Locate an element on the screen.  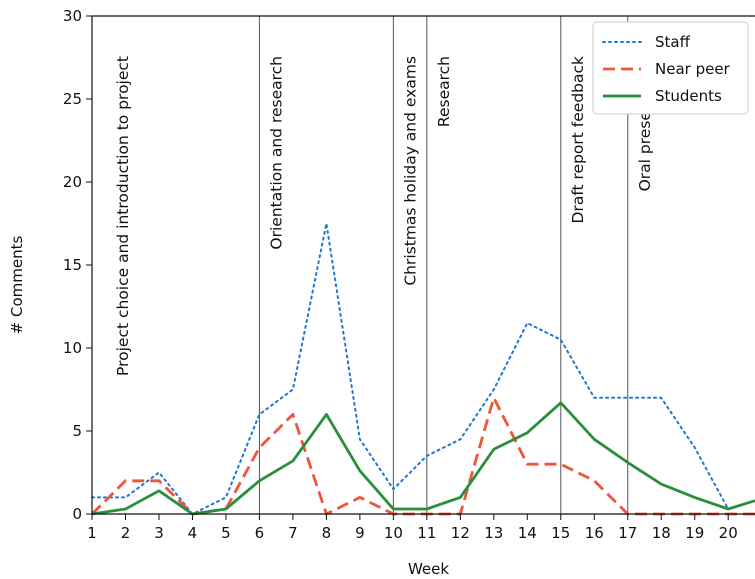
y-tick-label: 10 is located at coordinates (72, 348).